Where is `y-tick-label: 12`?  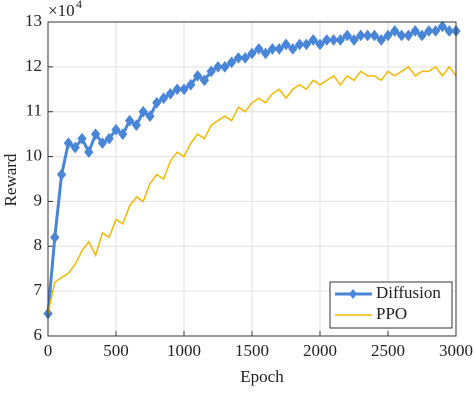 y-tick-label: 12 is located at coordinates (33, 65).